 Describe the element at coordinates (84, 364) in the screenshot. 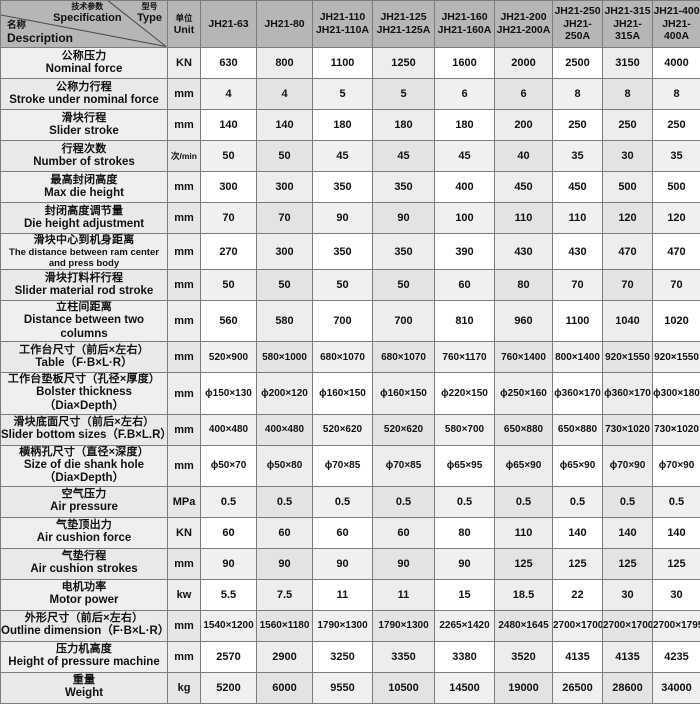

I see `row-description-en: Table（F·B×L·R）` at that location.